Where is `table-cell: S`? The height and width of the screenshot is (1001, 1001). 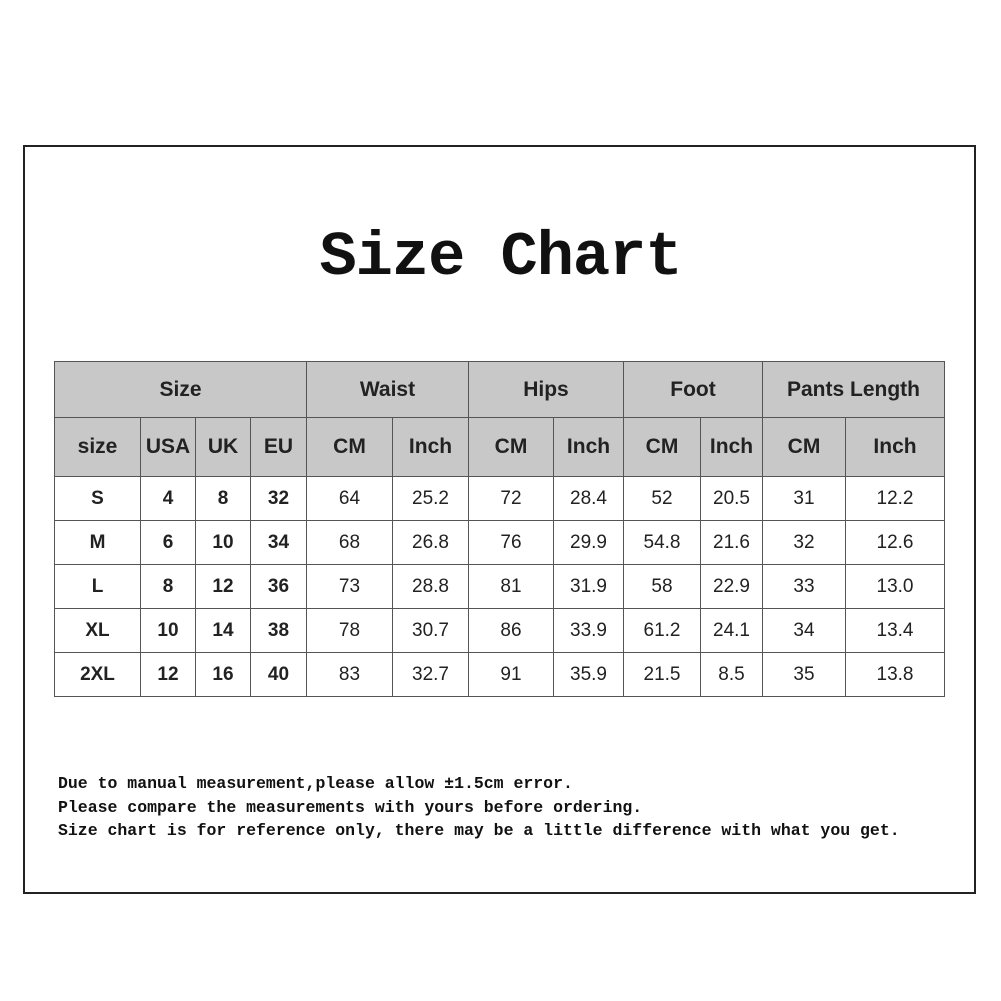
table-cell: S is located at coordinates (97, 498).